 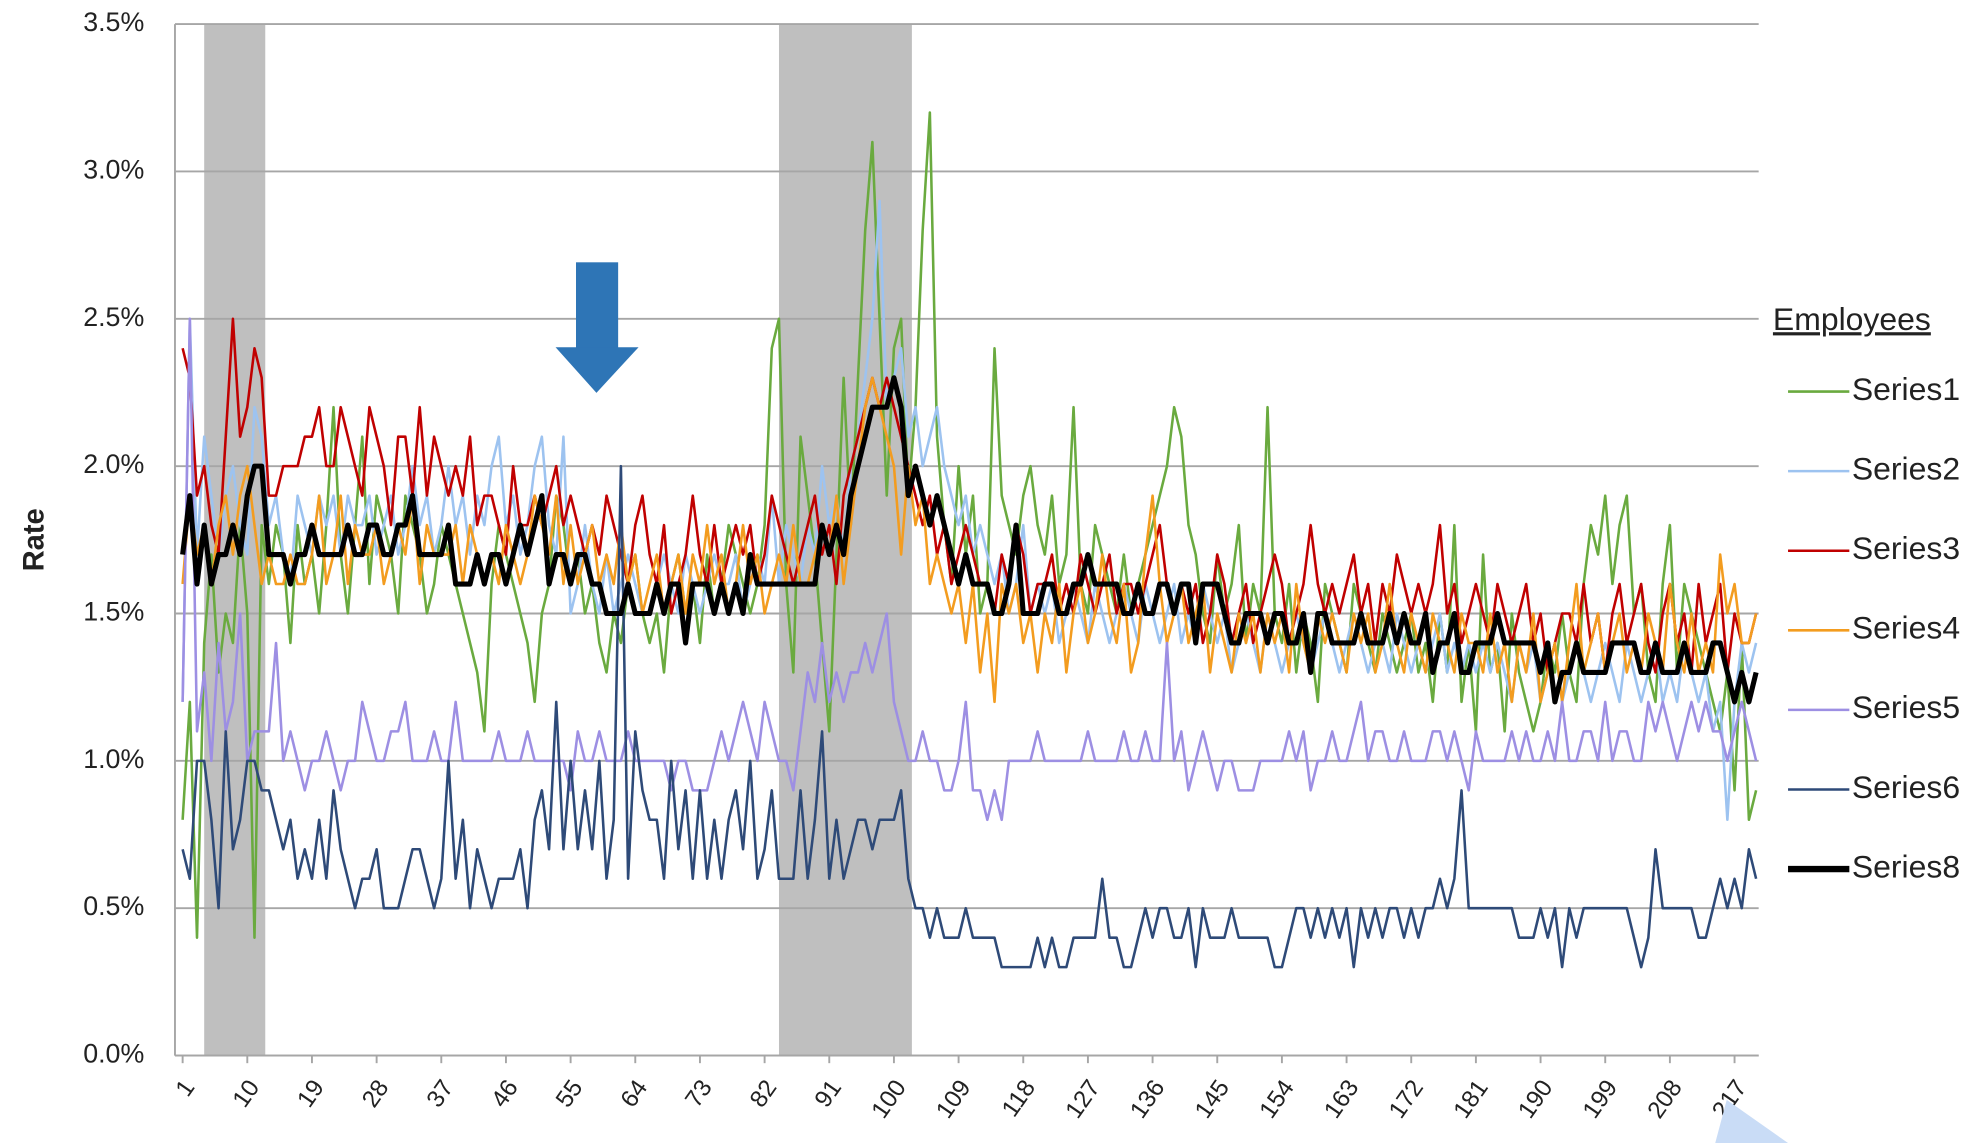 What do you see at coordinates (828, 1093) in the screenshot?
I see `x-tick-label: 91` at bounding box center [828, 1093].